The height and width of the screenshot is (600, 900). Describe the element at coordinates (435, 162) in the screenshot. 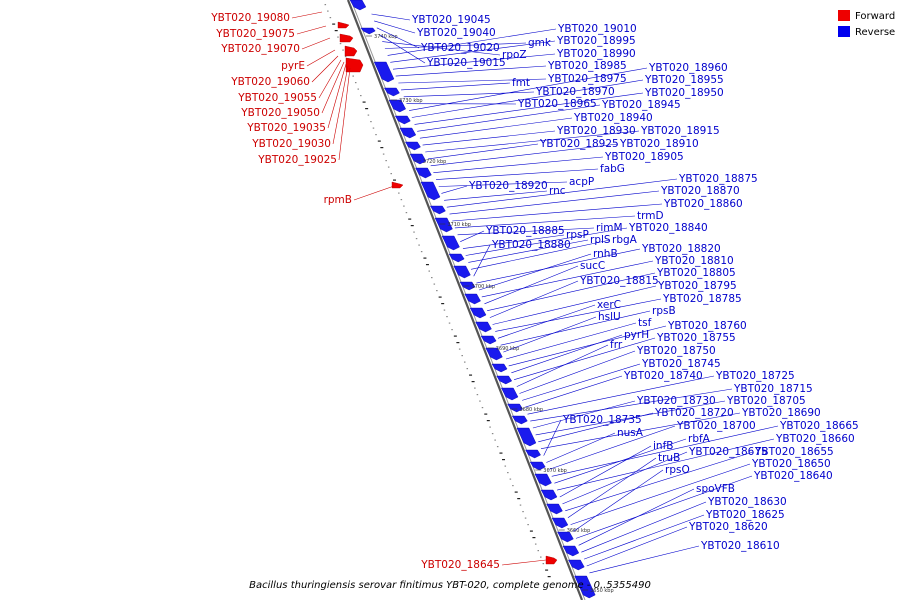

I see `tick-label: 3720 kbp` at that location.